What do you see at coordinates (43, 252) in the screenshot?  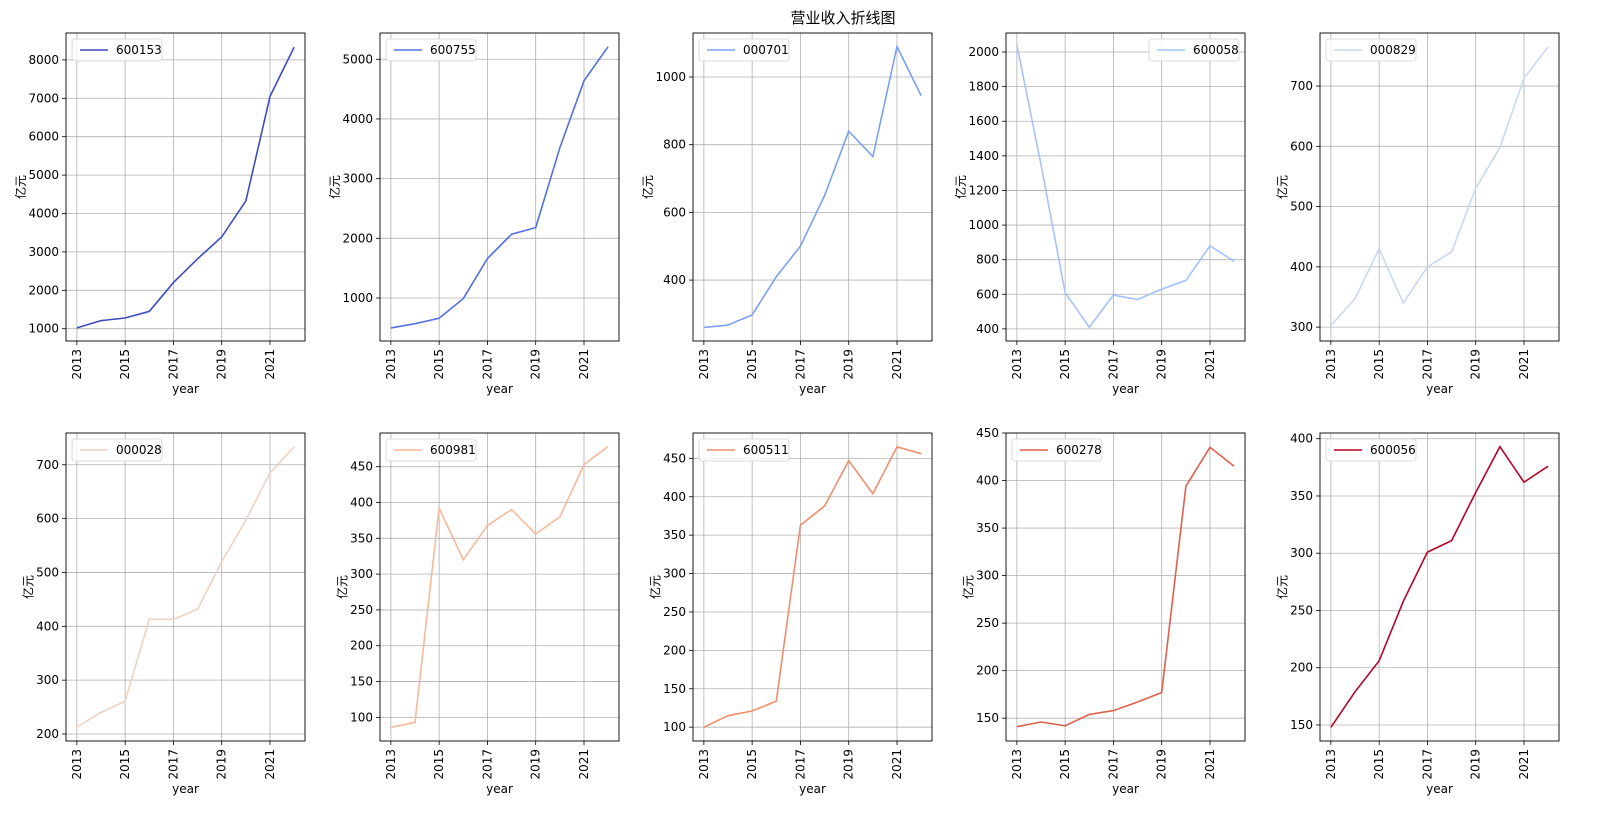 I see `y-tick-label: 3000` at bounding box center [43, 252].